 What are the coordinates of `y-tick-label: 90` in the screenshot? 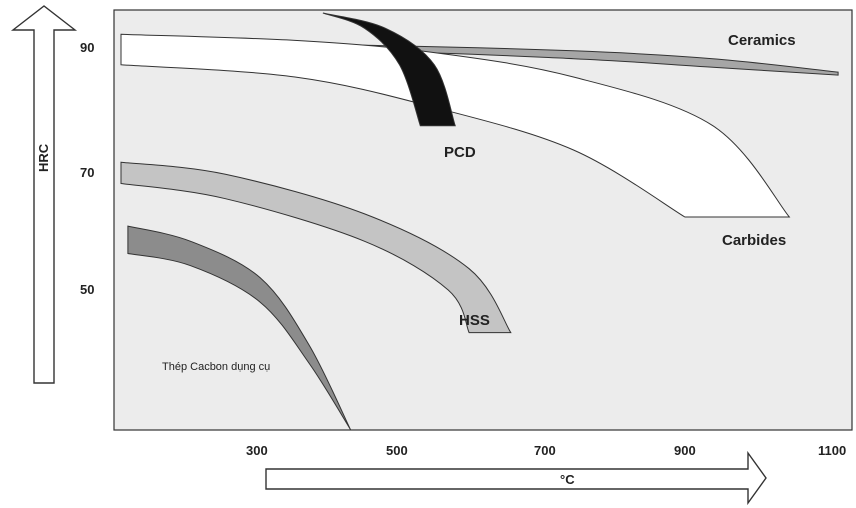 It's located at (87, 47).